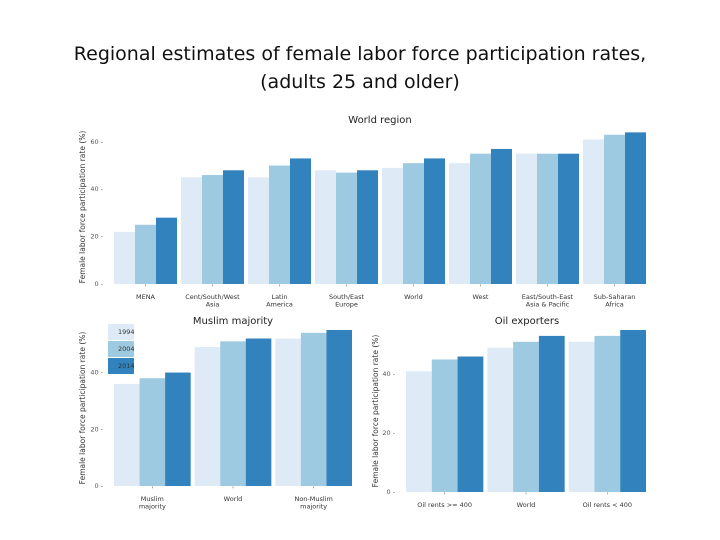 This screenshot has height=540, width=720. Describe the element at coordinates (212, 297) in the screenshot. I see `category-label: Cent/South/West` at that location.